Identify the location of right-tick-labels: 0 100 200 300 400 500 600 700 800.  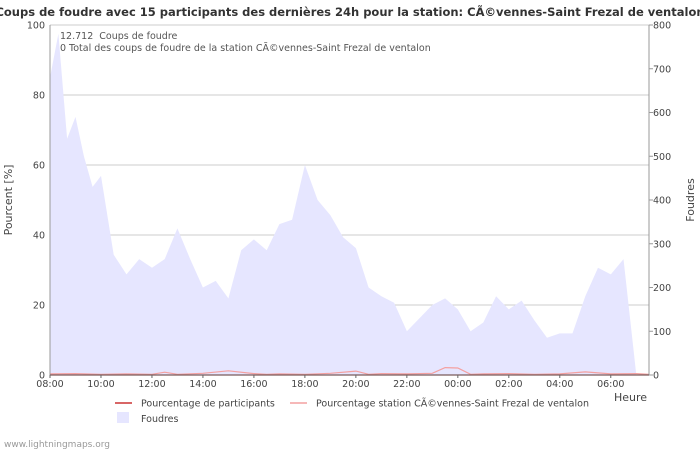
(660, 201).